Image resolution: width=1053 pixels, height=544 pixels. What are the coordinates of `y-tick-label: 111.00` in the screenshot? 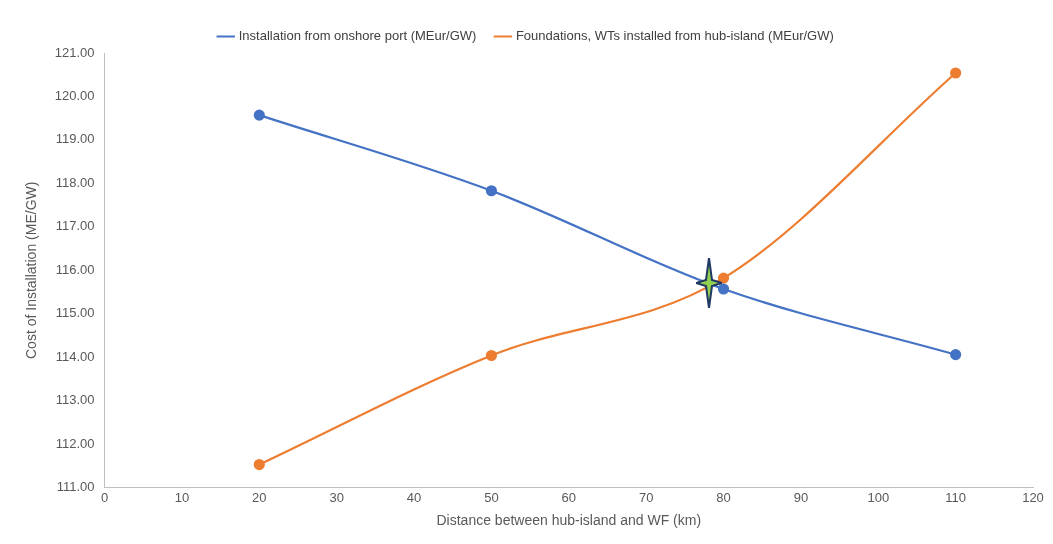 It's located at (75, 487).